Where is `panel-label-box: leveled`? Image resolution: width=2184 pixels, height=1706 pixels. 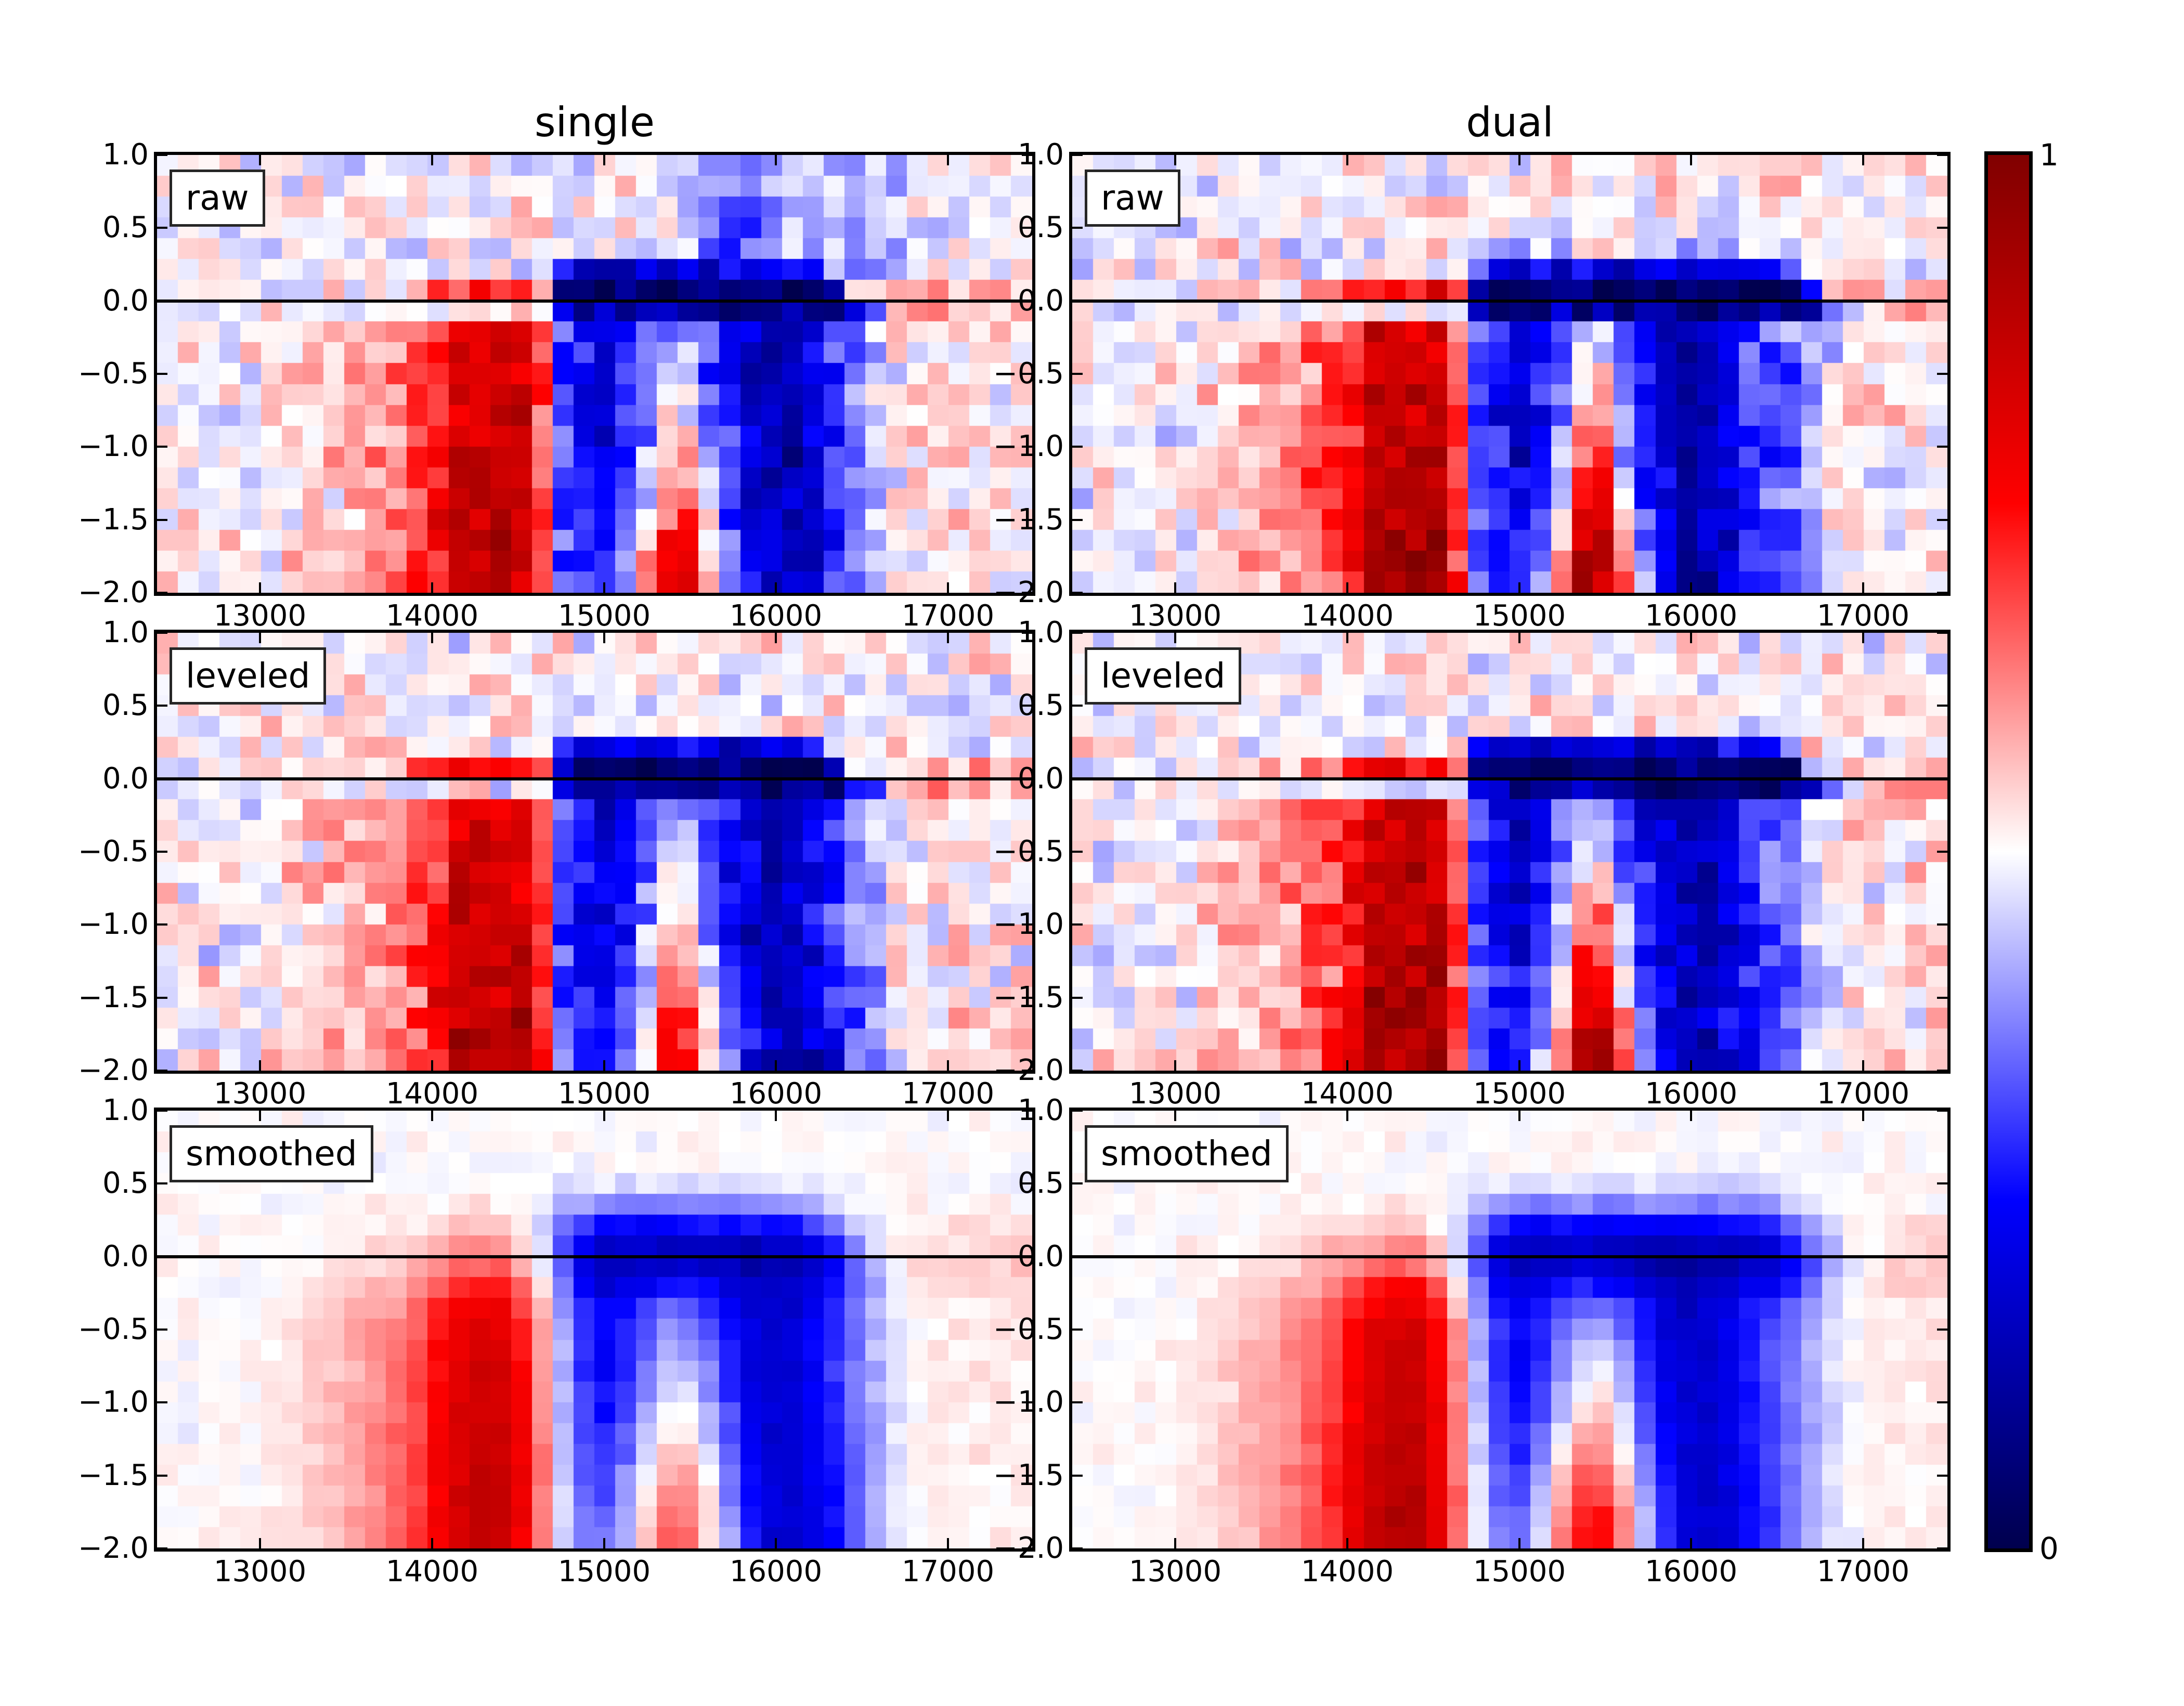 panel-label-box: leveled is located at coordinates (249, 676).